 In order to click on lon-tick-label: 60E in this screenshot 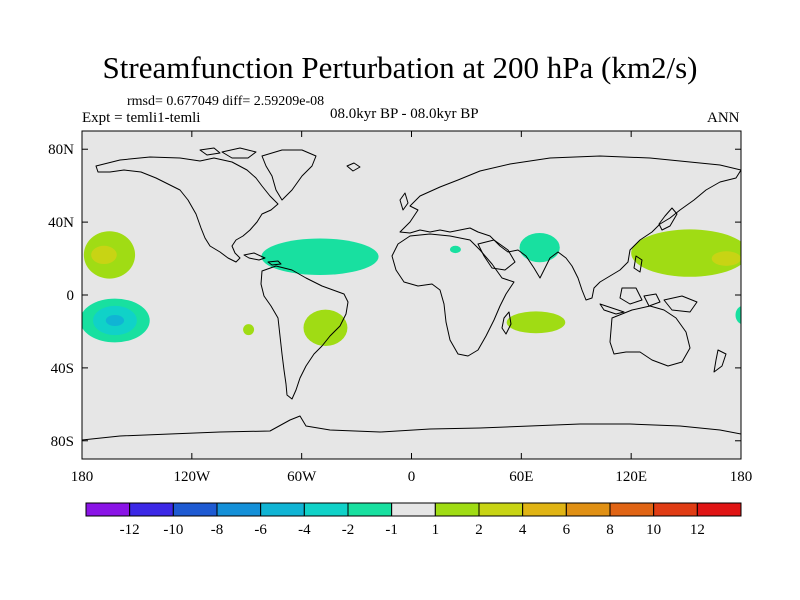, I will do `click(521, 477)`.